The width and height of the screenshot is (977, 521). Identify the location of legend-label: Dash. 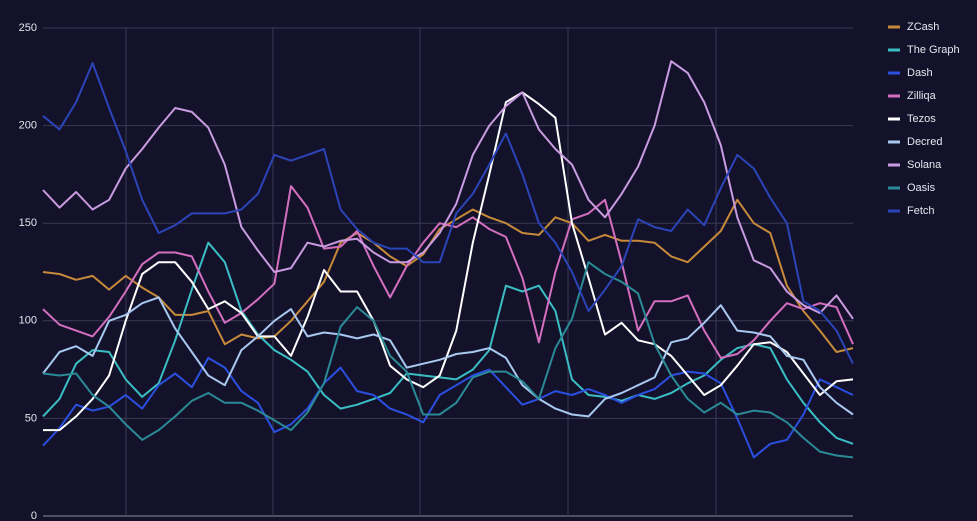
(920, 73).